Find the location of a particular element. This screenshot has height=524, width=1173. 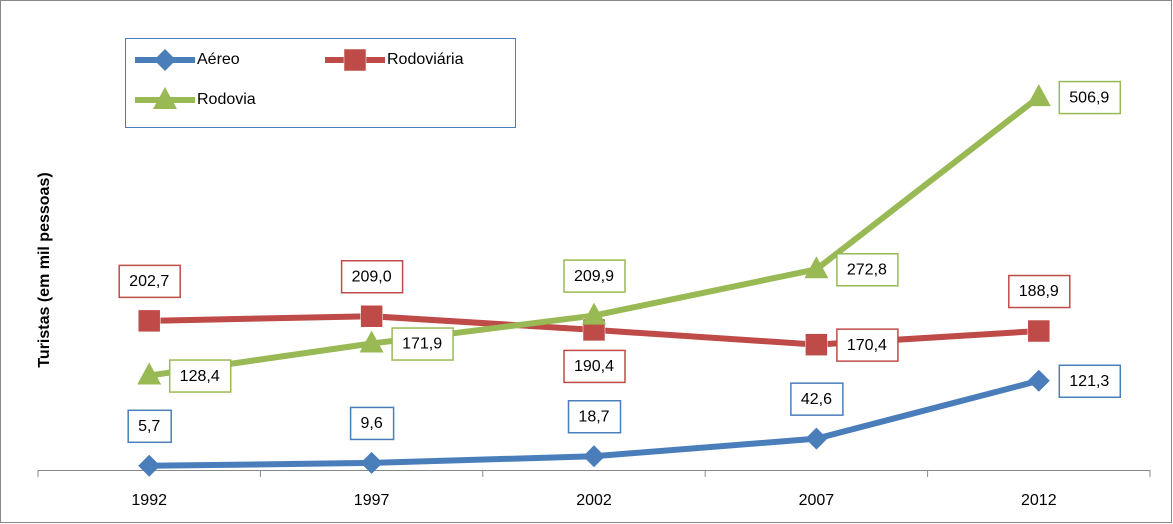

x-tick-label: 2012 is located at coordinates (1039, 500).